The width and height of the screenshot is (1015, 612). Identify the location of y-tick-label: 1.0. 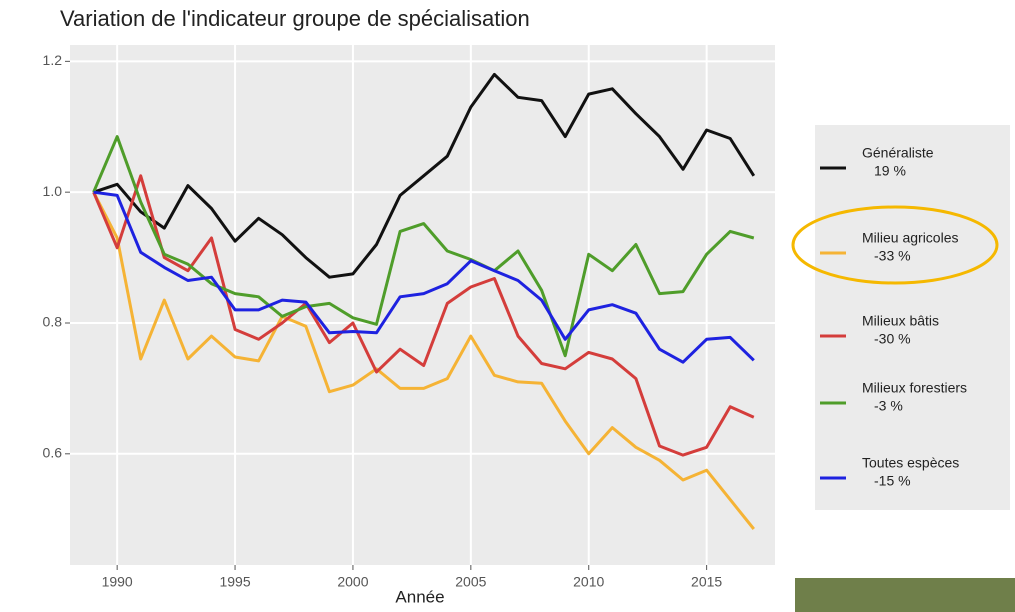
(53, 191).